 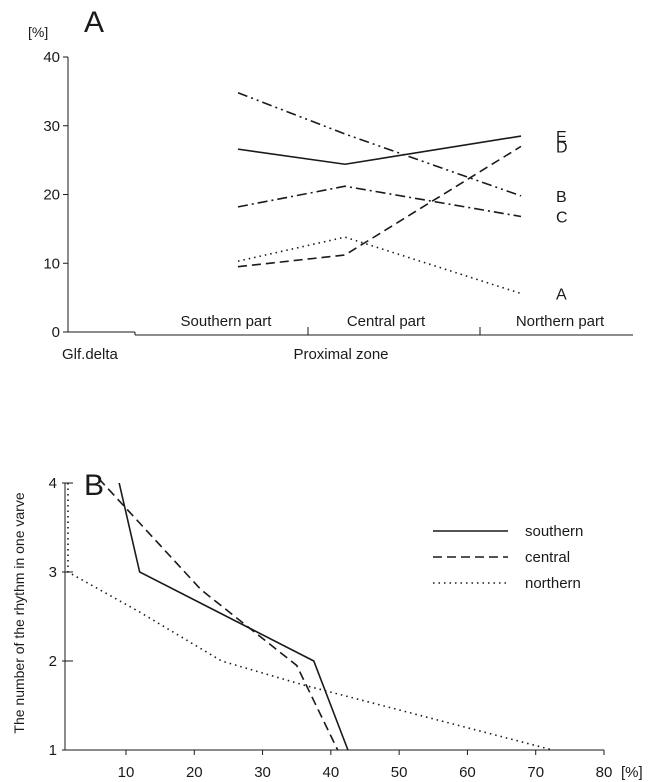 What do you see at coordinates (561, 137) in the screenshot?
I see `series-end-label-e: E` at bounding box center [561, 137].